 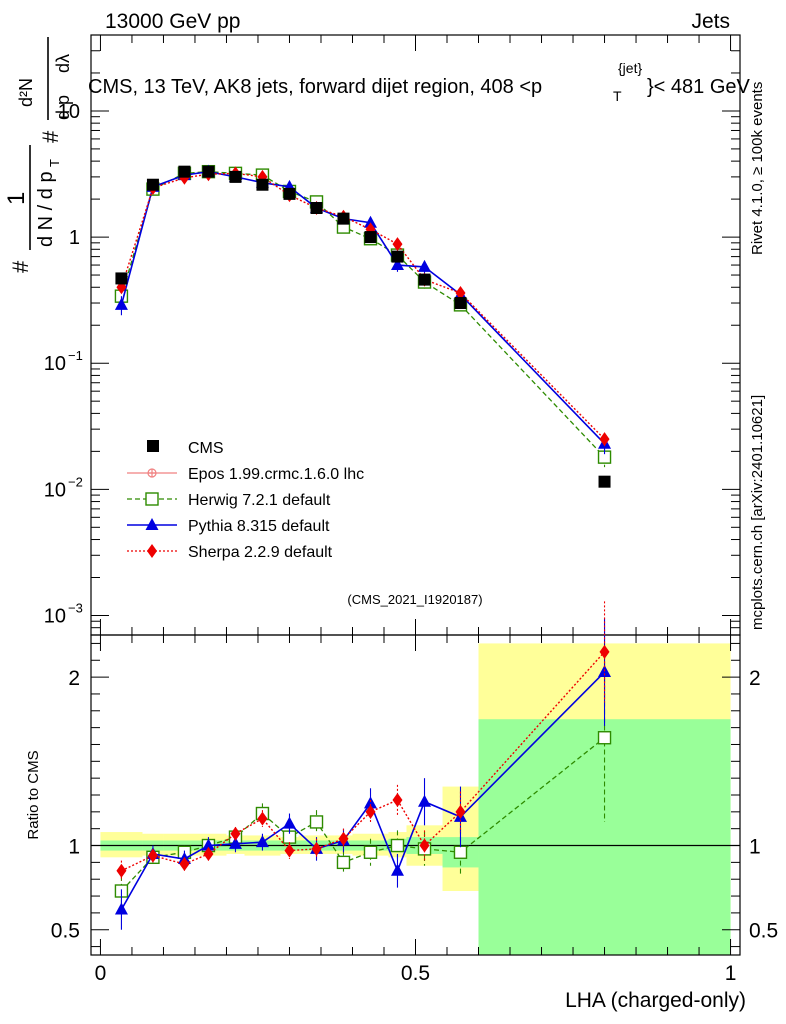 I want to click on series-line-sherpa, so click(x=363, y=761).